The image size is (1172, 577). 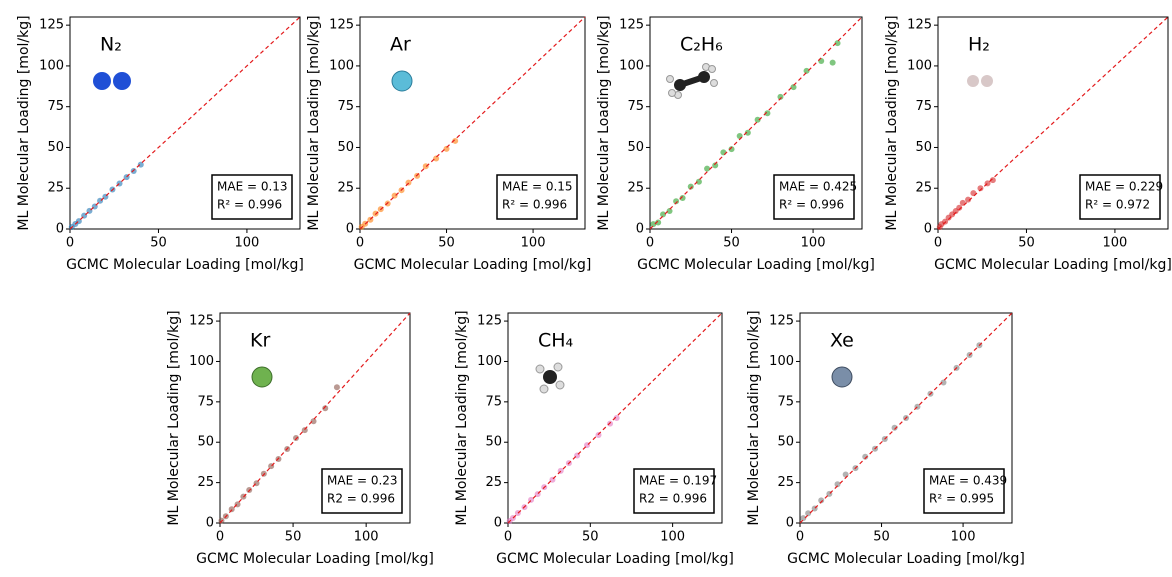 What do you see at coordinates (842, 341) in the screenshot?
I see `gas-label: Xe` at bounding box center [842, 341].